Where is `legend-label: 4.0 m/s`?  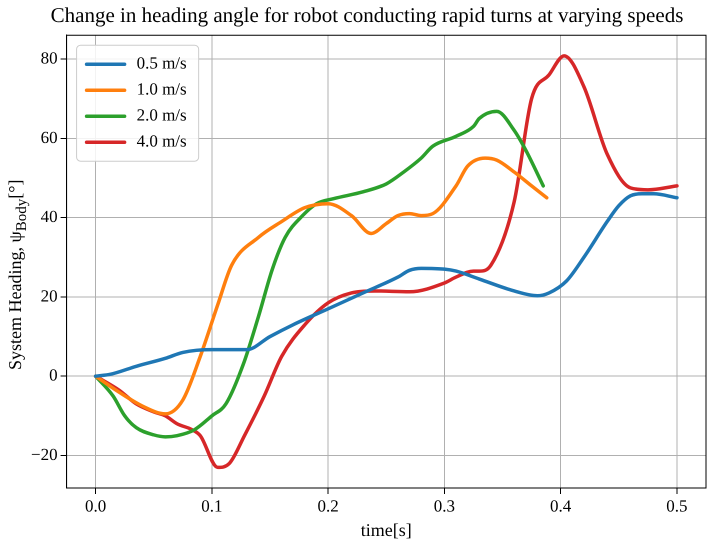 legend-label: 4.0 m/s is located at coordinates (161, 141).